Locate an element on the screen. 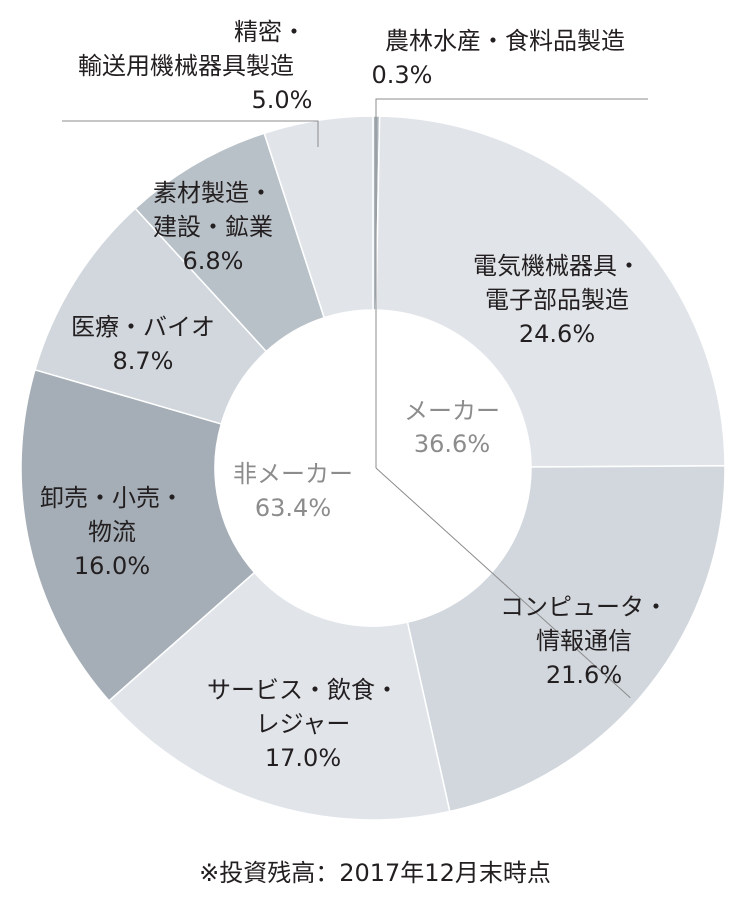 This screenshot has width=750, height=922. slice-category-label-6: 素材製造・ is located at coordinates (213, 193).